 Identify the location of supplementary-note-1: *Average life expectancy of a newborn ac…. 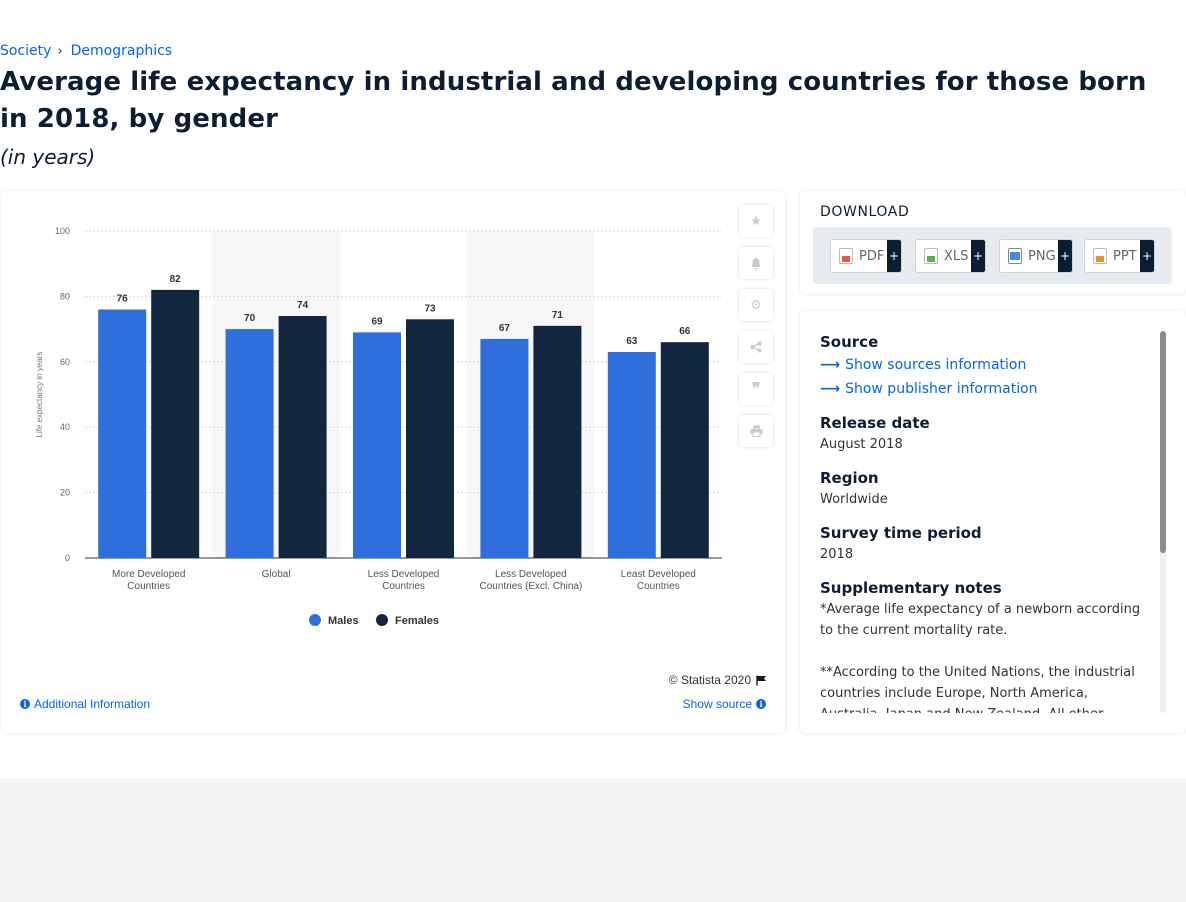
(980, 620).